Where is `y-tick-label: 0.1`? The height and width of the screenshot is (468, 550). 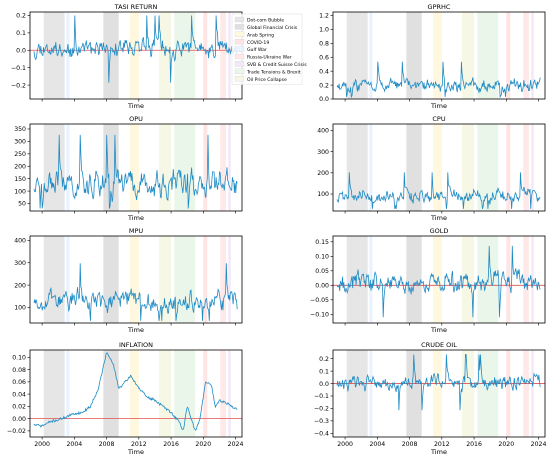
y-tick-label: 0.1 is located at coordinates (21, 33).